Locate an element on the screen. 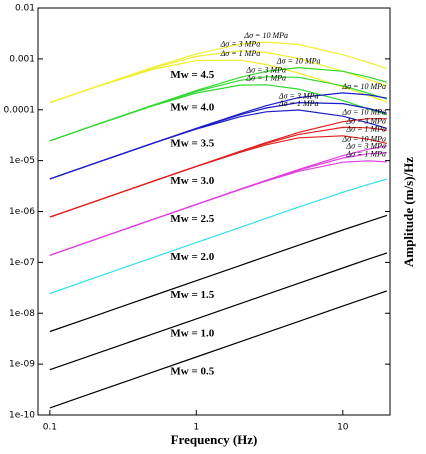  magnitude-label: Mw = 1.0 is located at coordinates (192, 333).